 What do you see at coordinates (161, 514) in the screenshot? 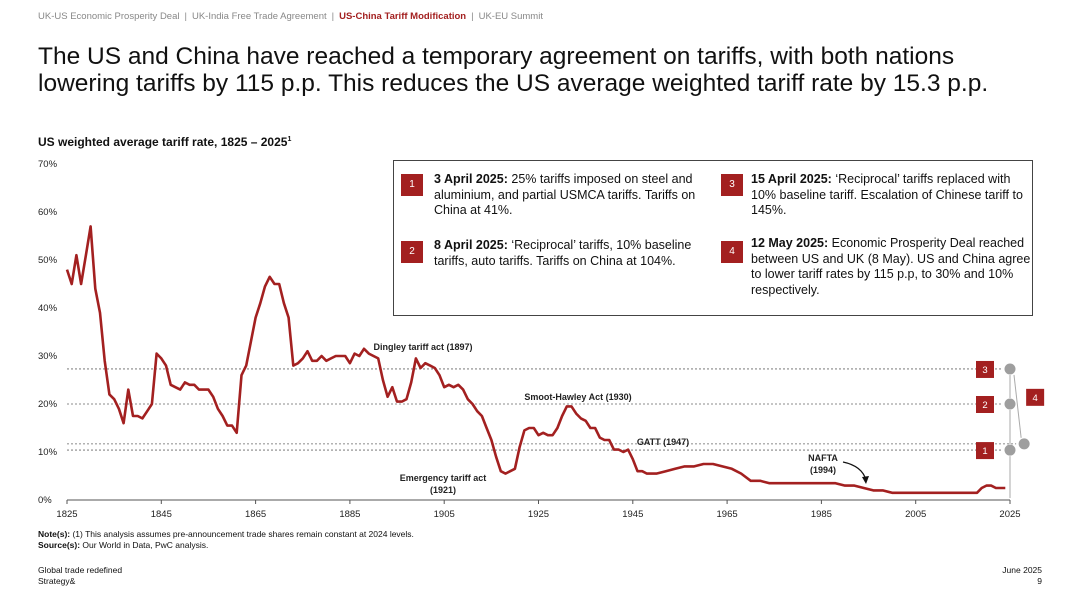
I see `x-tick-label: 1845` at bounding box center [161, 514].